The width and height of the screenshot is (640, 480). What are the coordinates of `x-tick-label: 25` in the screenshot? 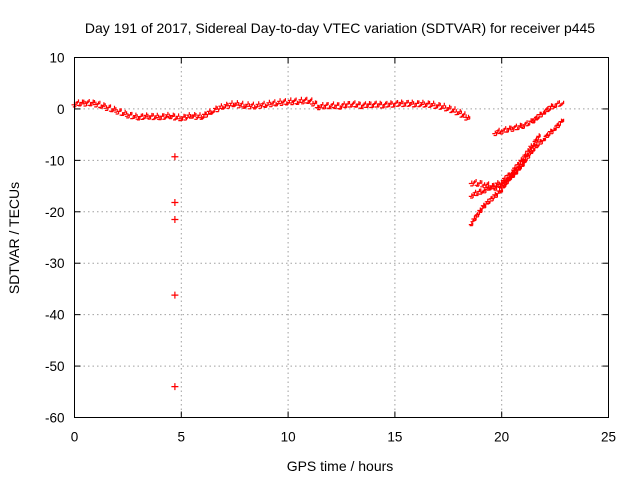 It's located at (608, 437).